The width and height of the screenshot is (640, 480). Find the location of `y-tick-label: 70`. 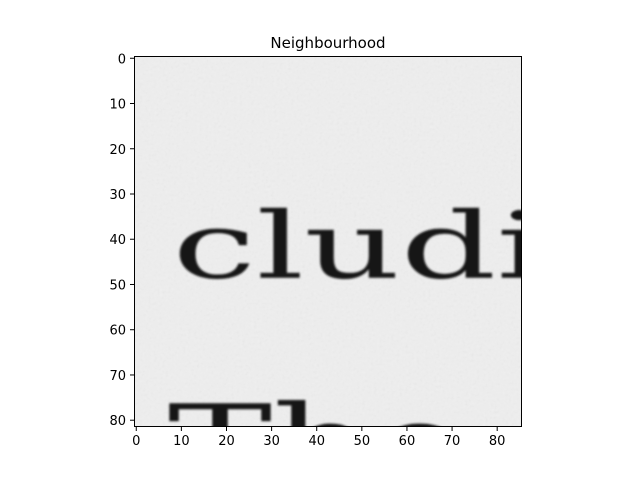

y-tick-label: 70 is located at coordinates (117, 376).